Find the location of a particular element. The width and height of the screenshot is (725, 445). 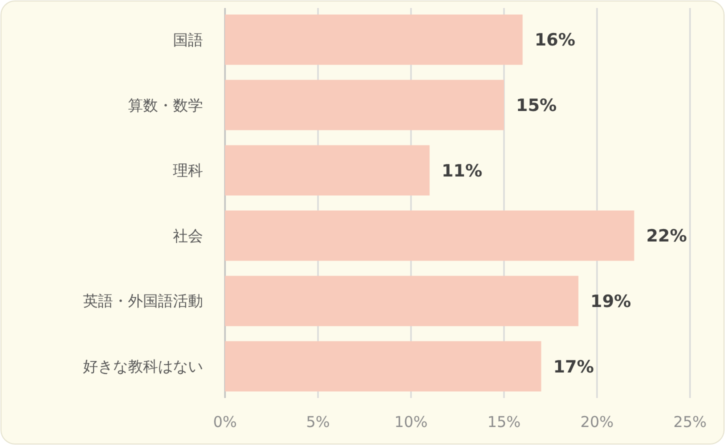

y-tick-label: 社会 is located at coordinates (188, 235).